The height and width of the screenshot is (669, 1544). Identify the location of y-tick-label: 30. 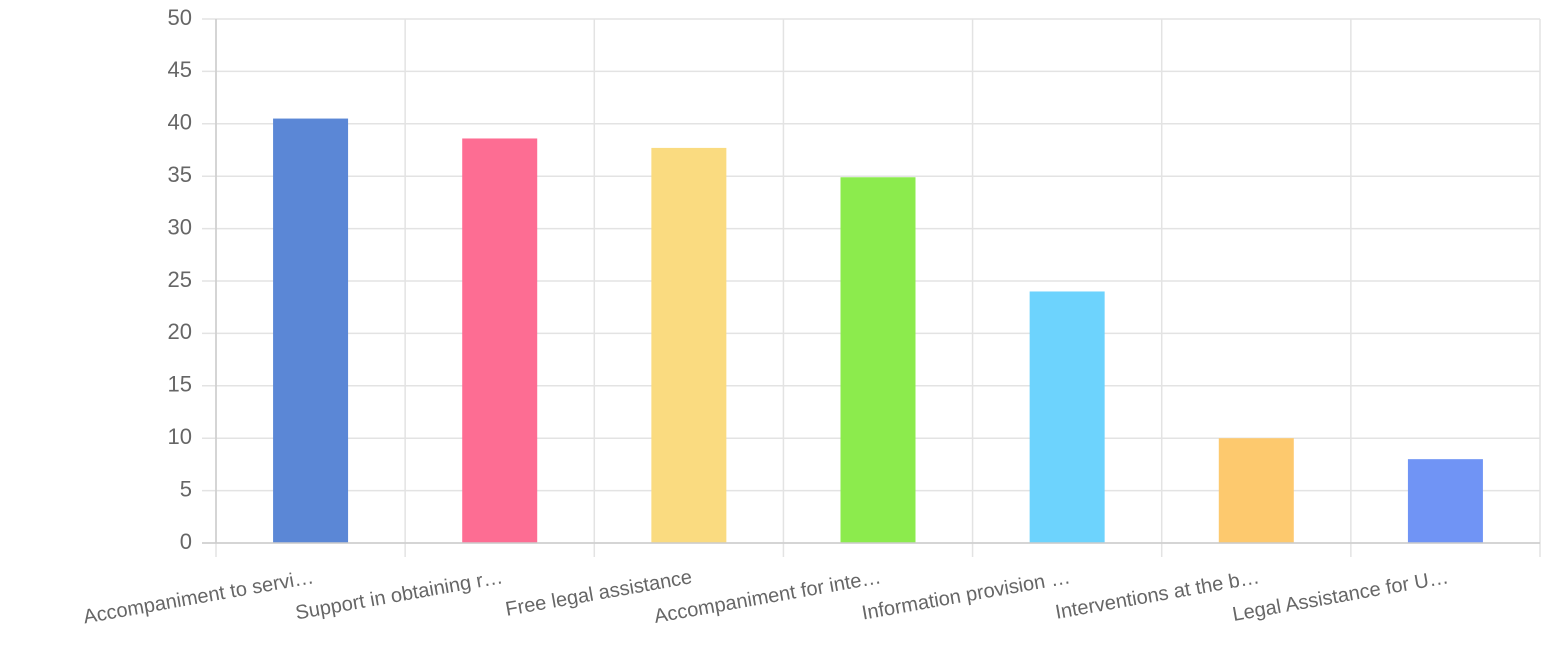
(180, 226).